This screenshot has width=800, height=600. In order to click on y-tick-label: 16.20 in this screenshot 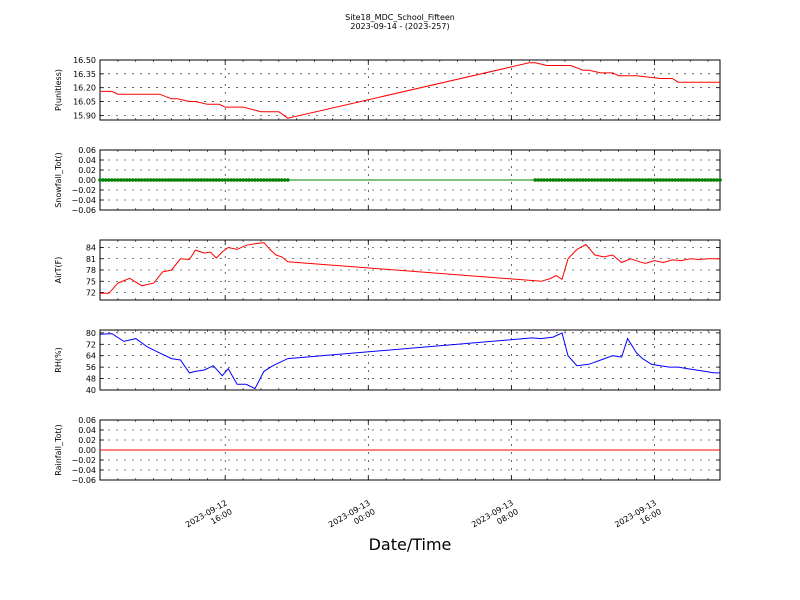, I will do `click(84, 88)`.